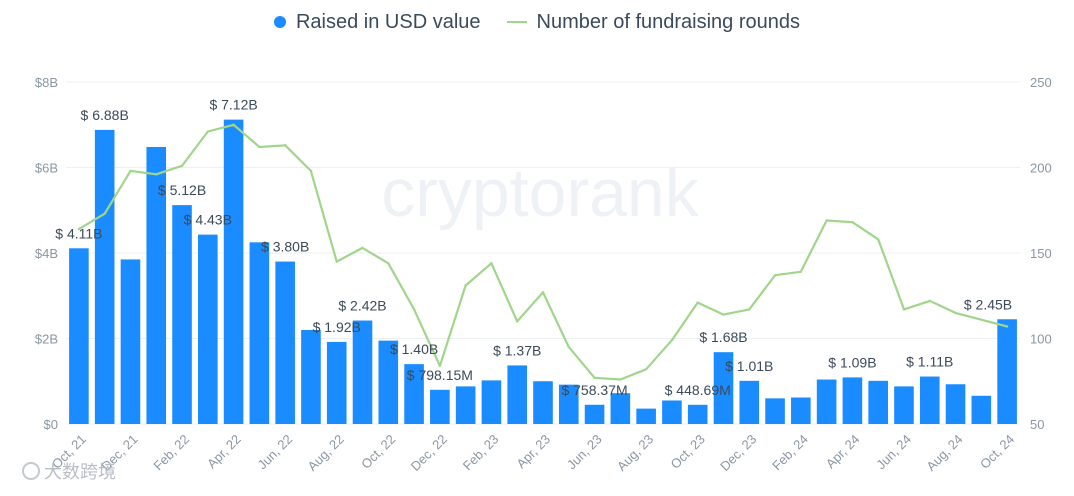 The height and width of the screenshot is (496, 1074). I want to click on y-left-tick-label: $8B, so click(46, 82).